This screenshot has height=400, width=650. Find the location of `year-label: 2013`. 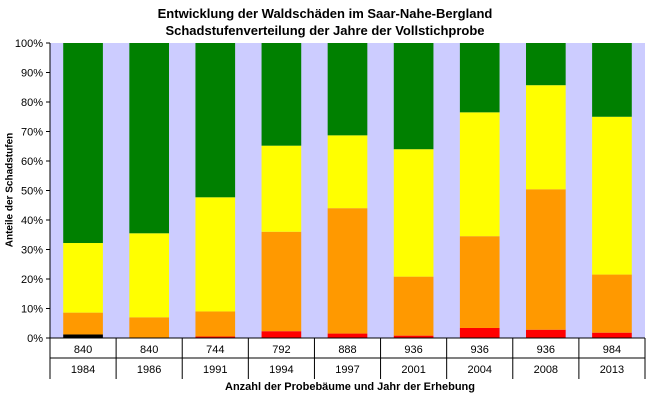

year-label: 2013 is located at coordinates (612, 370).